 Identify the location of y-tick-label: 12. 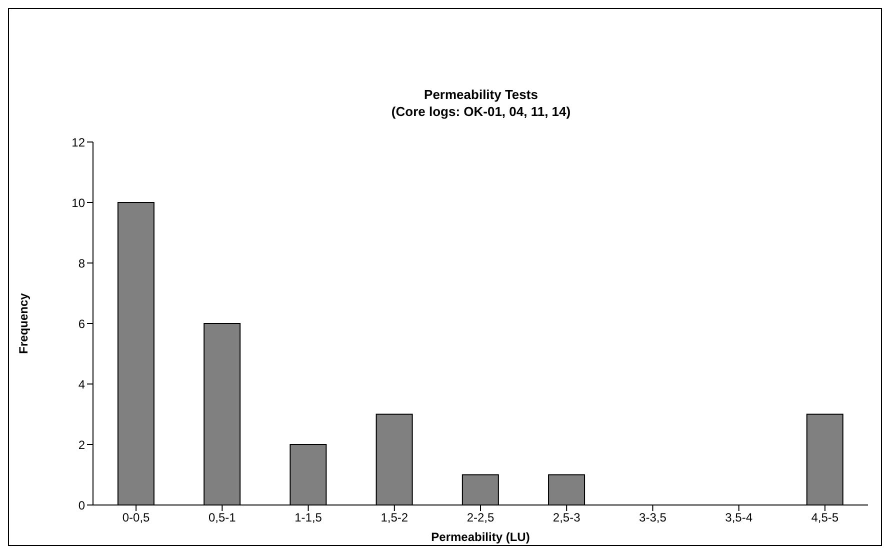
(79, 142).